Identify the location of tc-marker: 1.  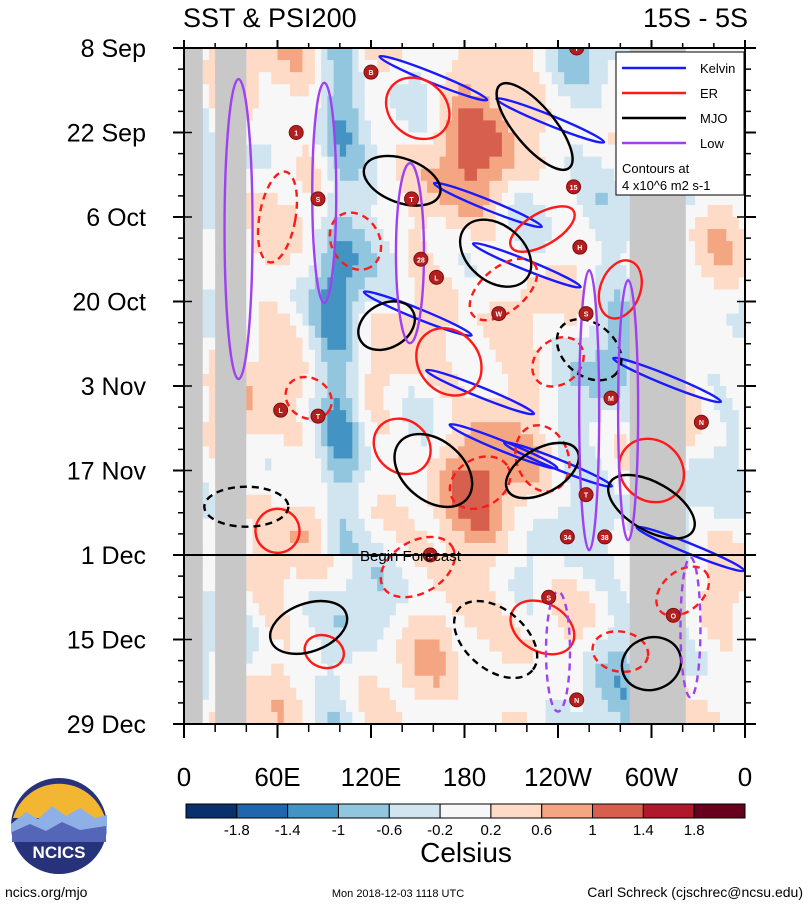
(296, 132).